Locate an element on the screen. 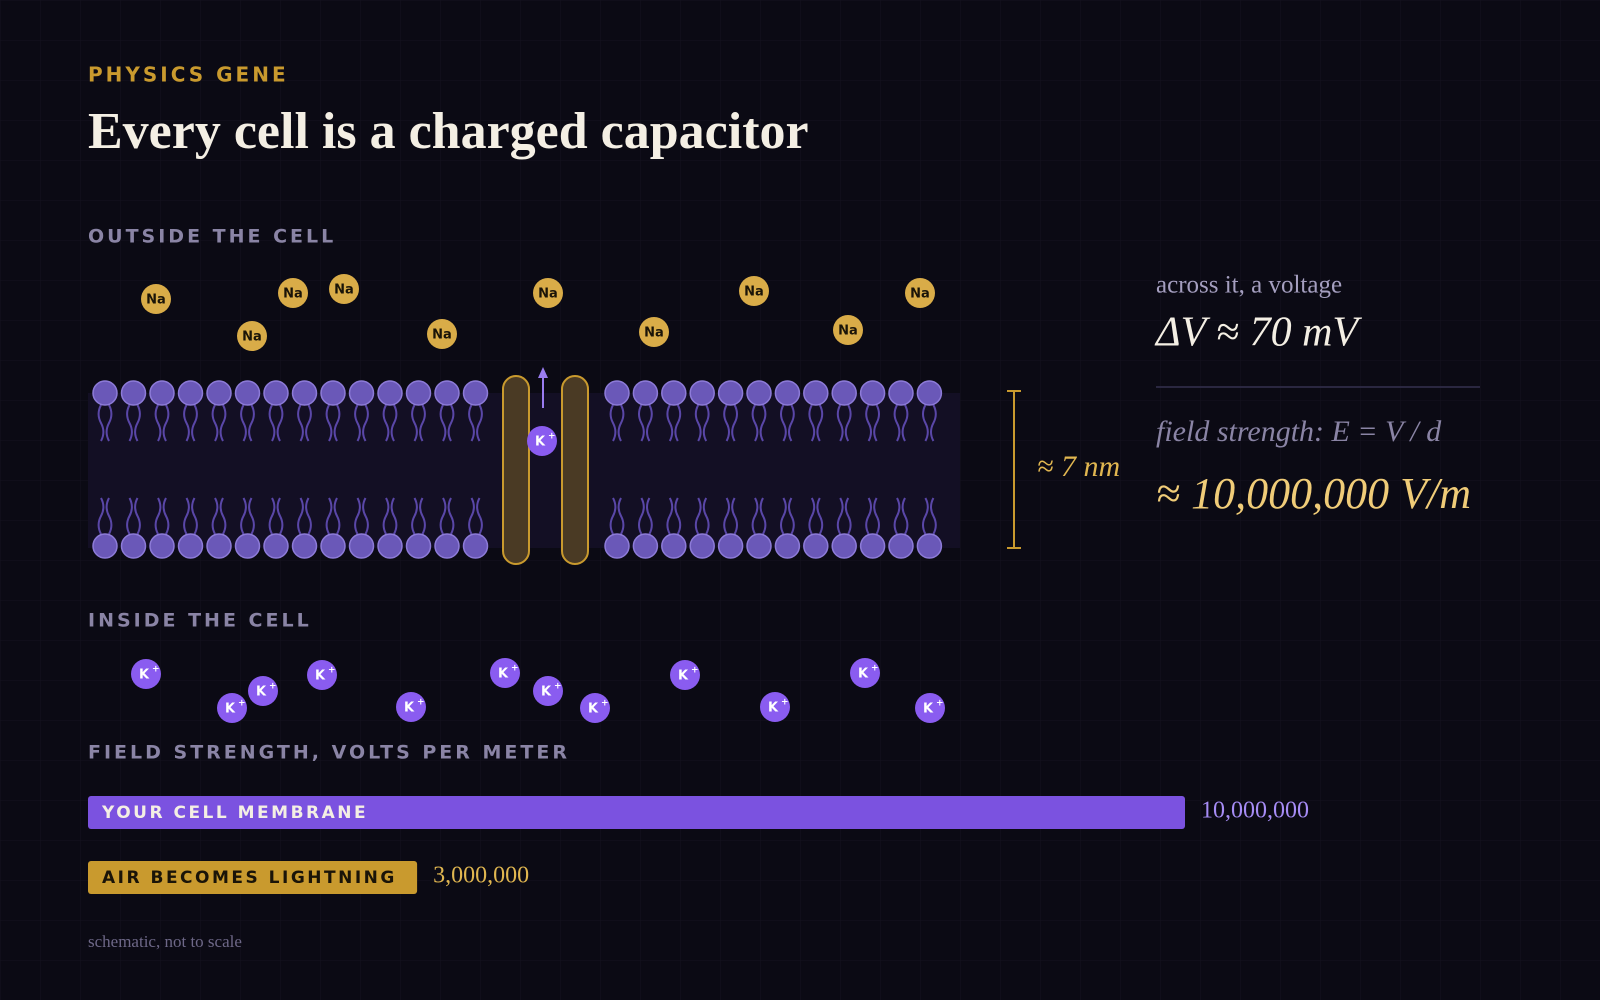 The width and height of the screenshot is (1600, 1000). footnote: schematic, not to scale is located at coordinates (165, 941).